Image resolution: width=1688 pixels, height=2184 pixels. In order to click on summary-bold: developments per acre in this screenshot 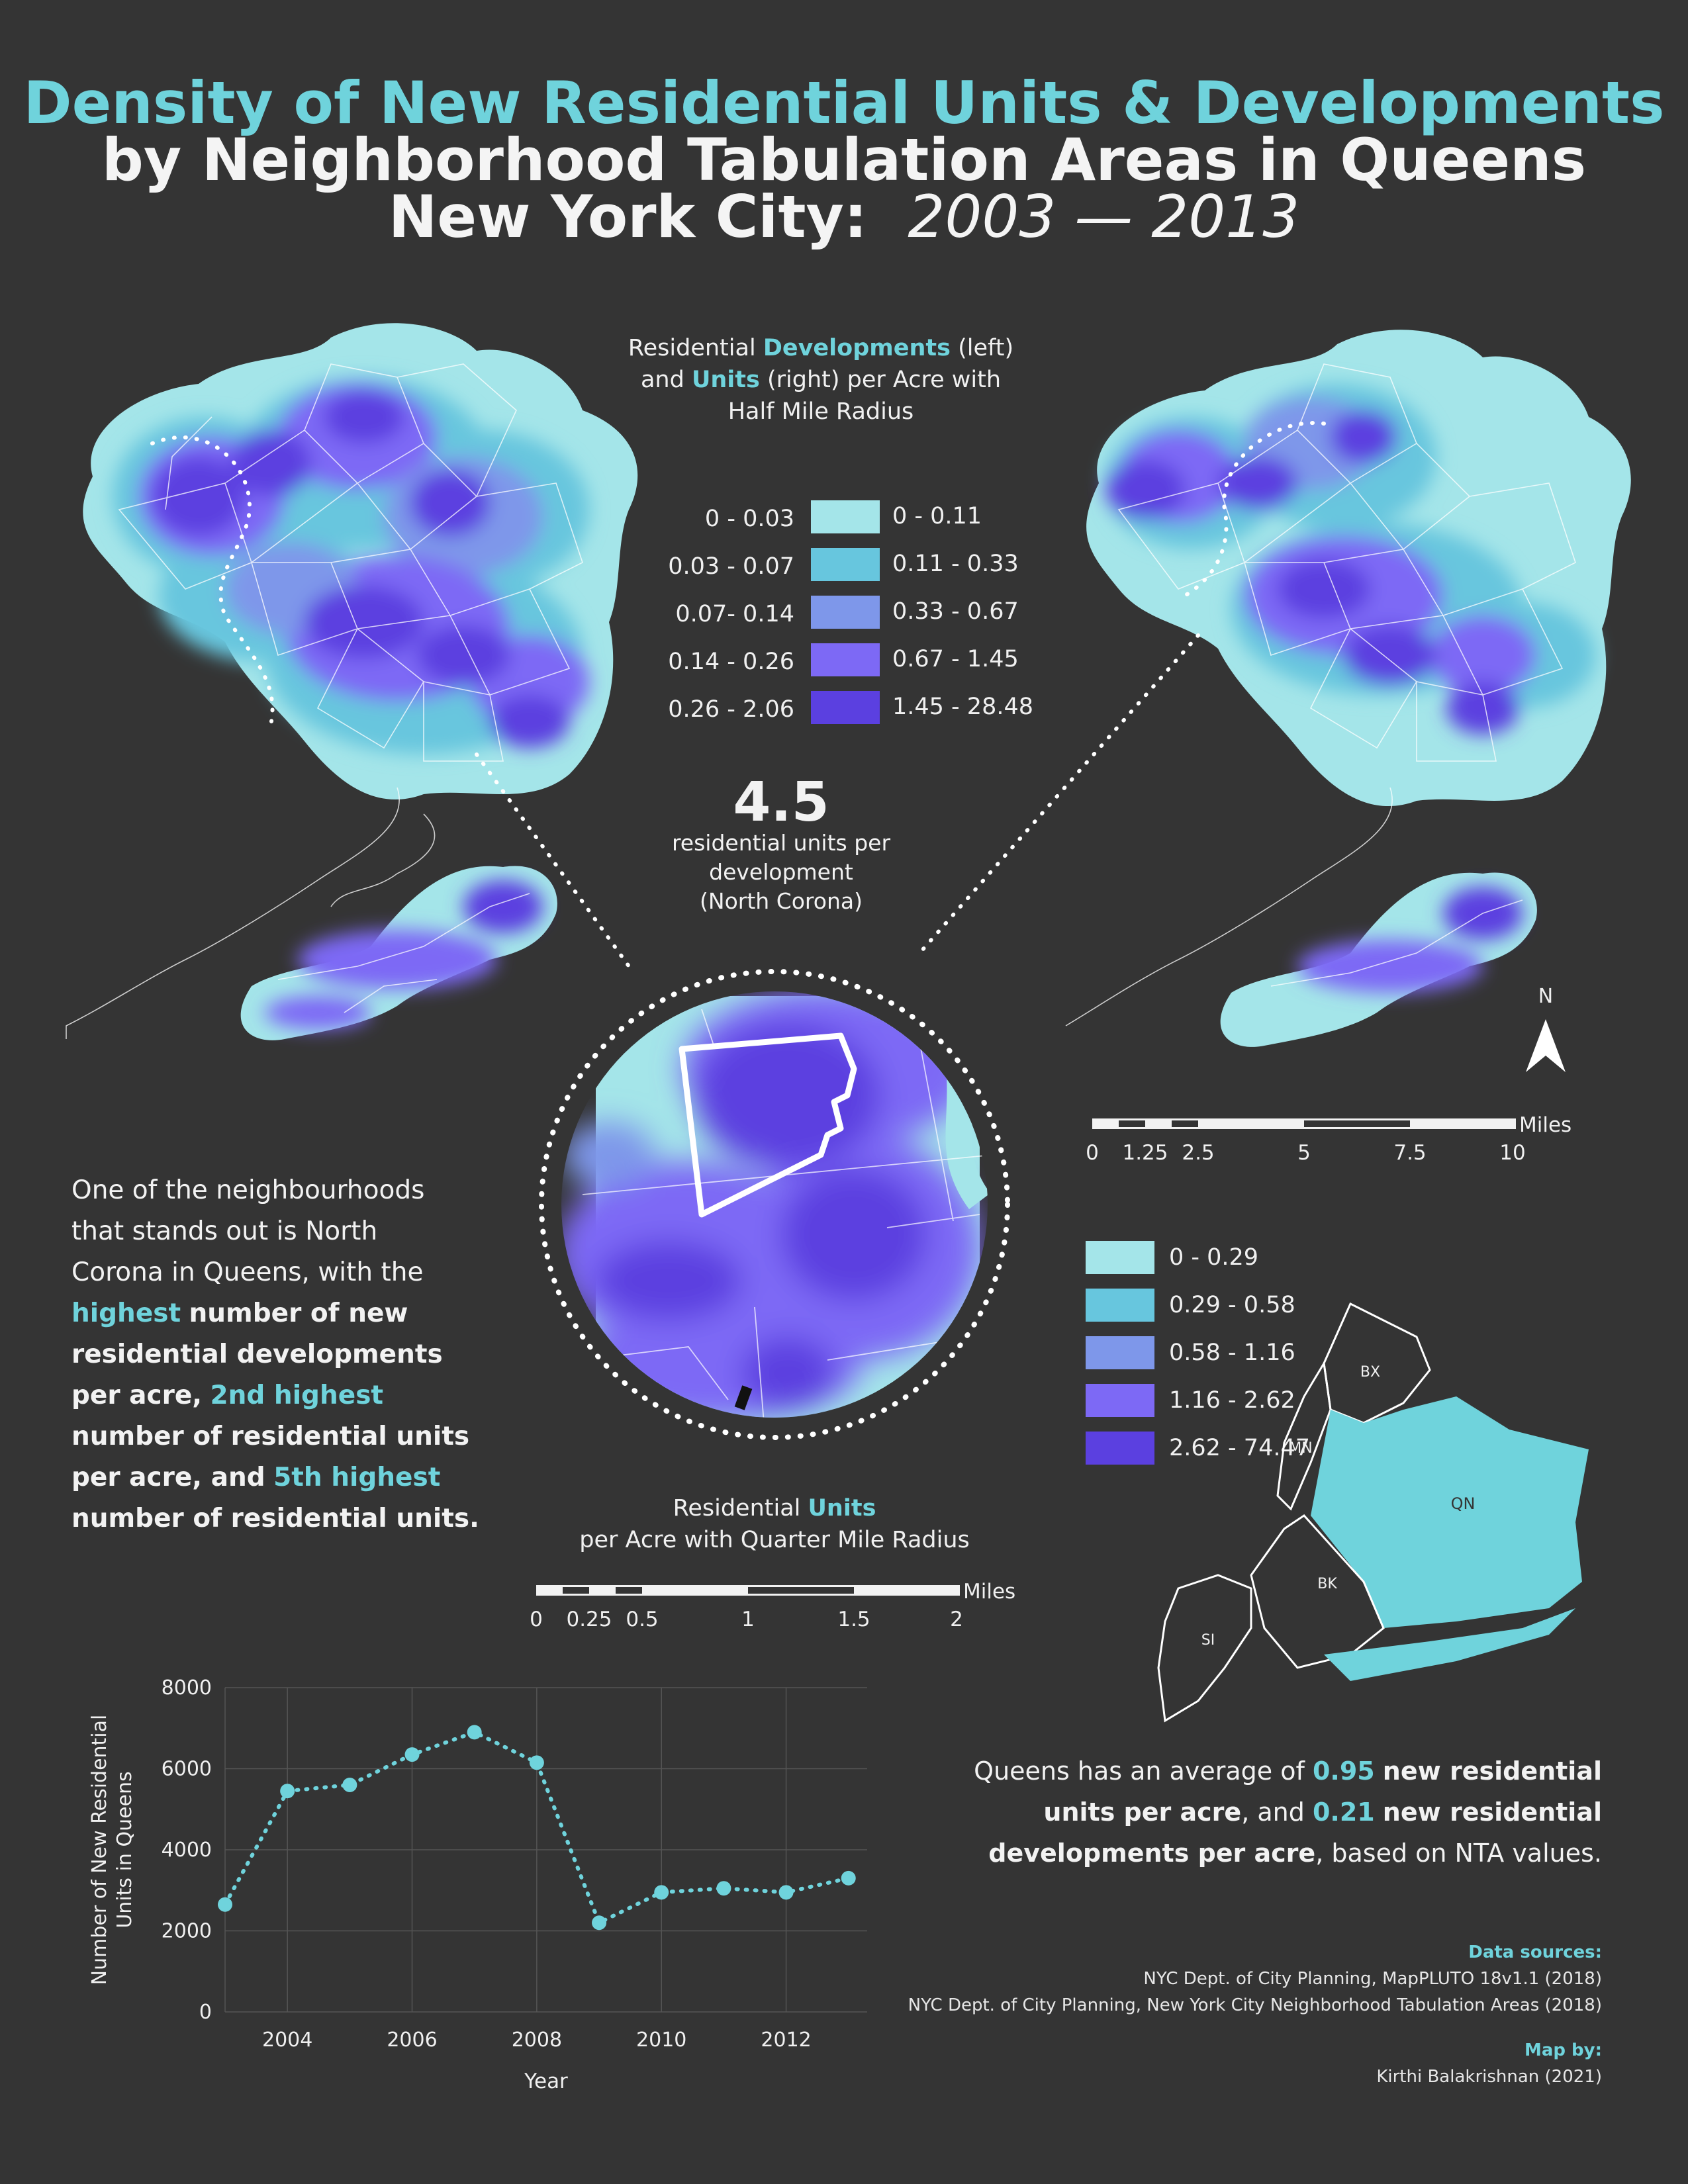, I will do `click(1152, 1854)`.